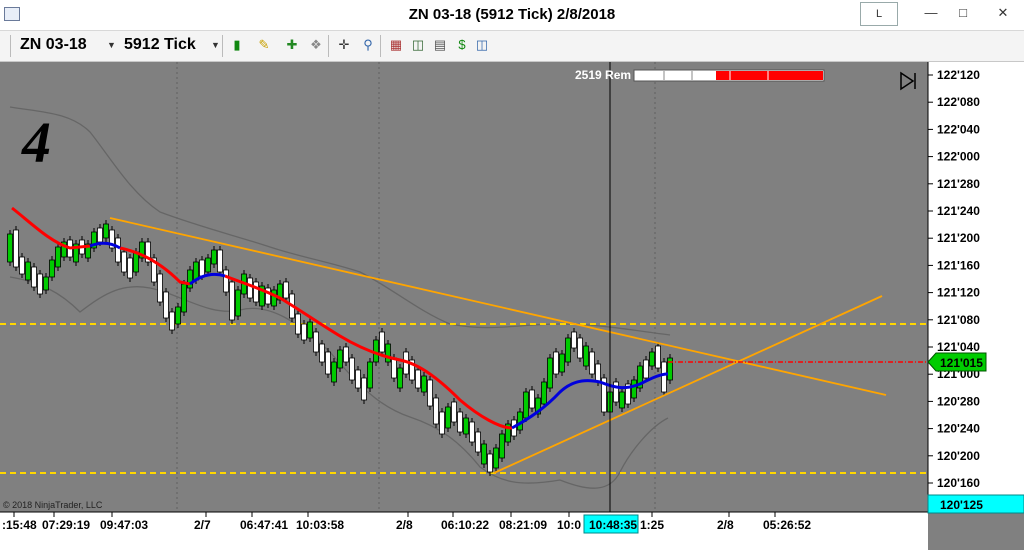  What do you see at coordinates (160, 44) in the screenshot?
I see `interval-selector: 5912 Tick` at bounding box center [160, 44].